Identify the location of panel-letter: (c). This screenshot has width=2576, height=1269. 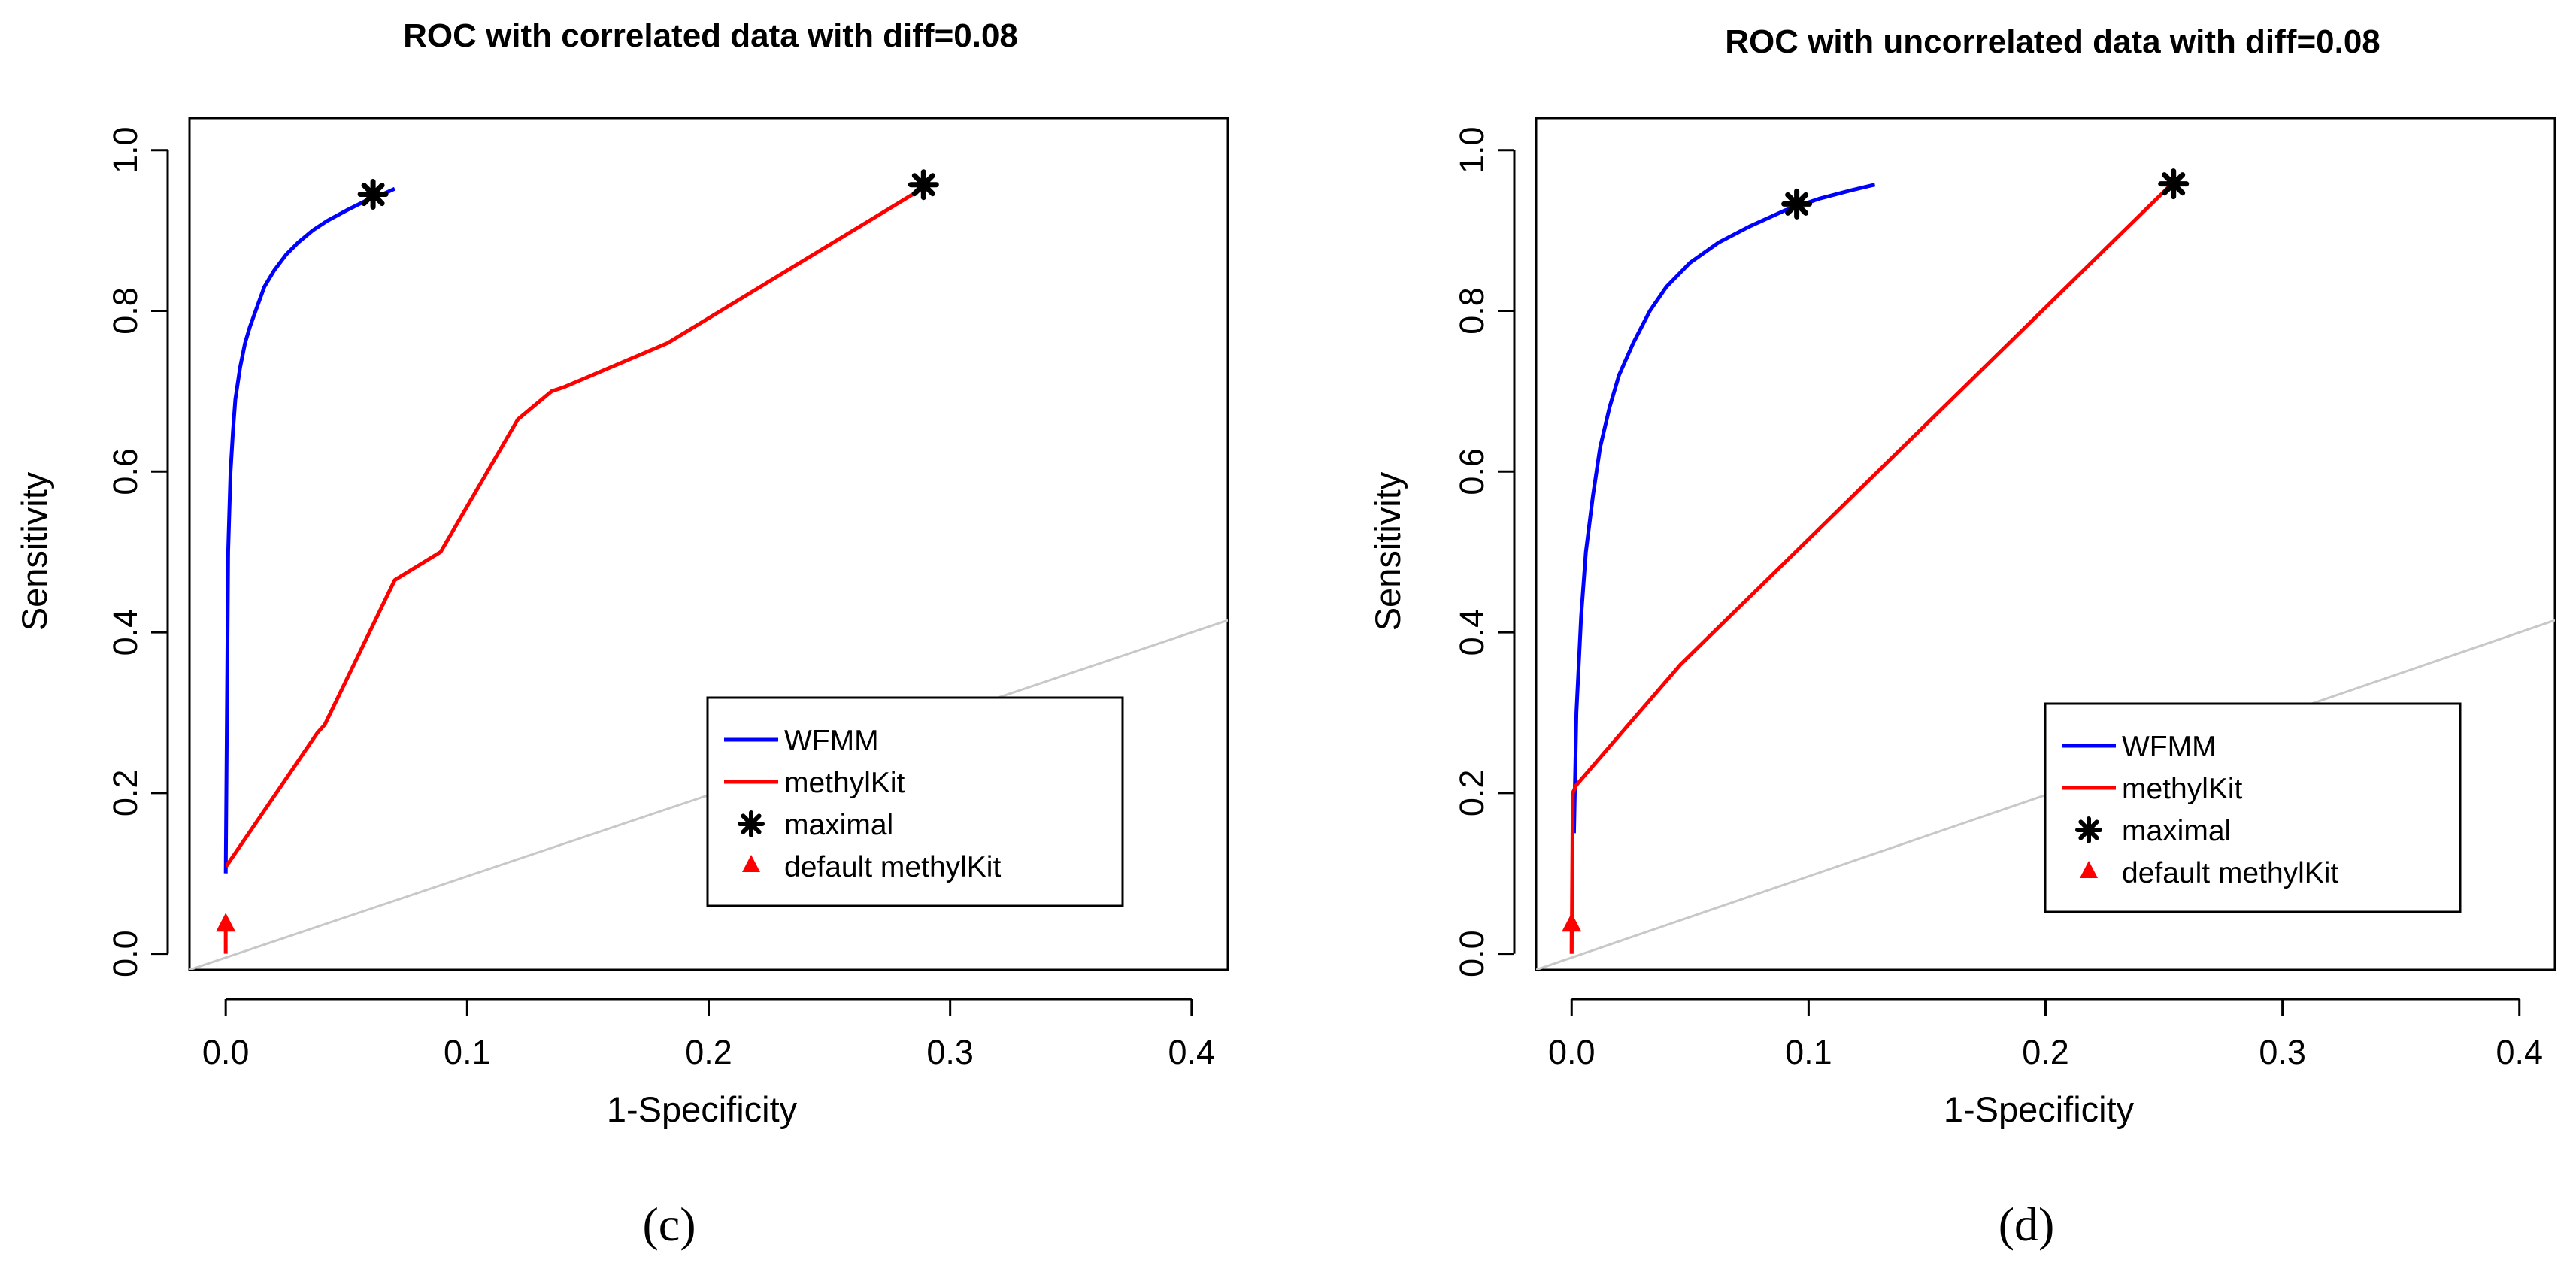
(669, 1224).